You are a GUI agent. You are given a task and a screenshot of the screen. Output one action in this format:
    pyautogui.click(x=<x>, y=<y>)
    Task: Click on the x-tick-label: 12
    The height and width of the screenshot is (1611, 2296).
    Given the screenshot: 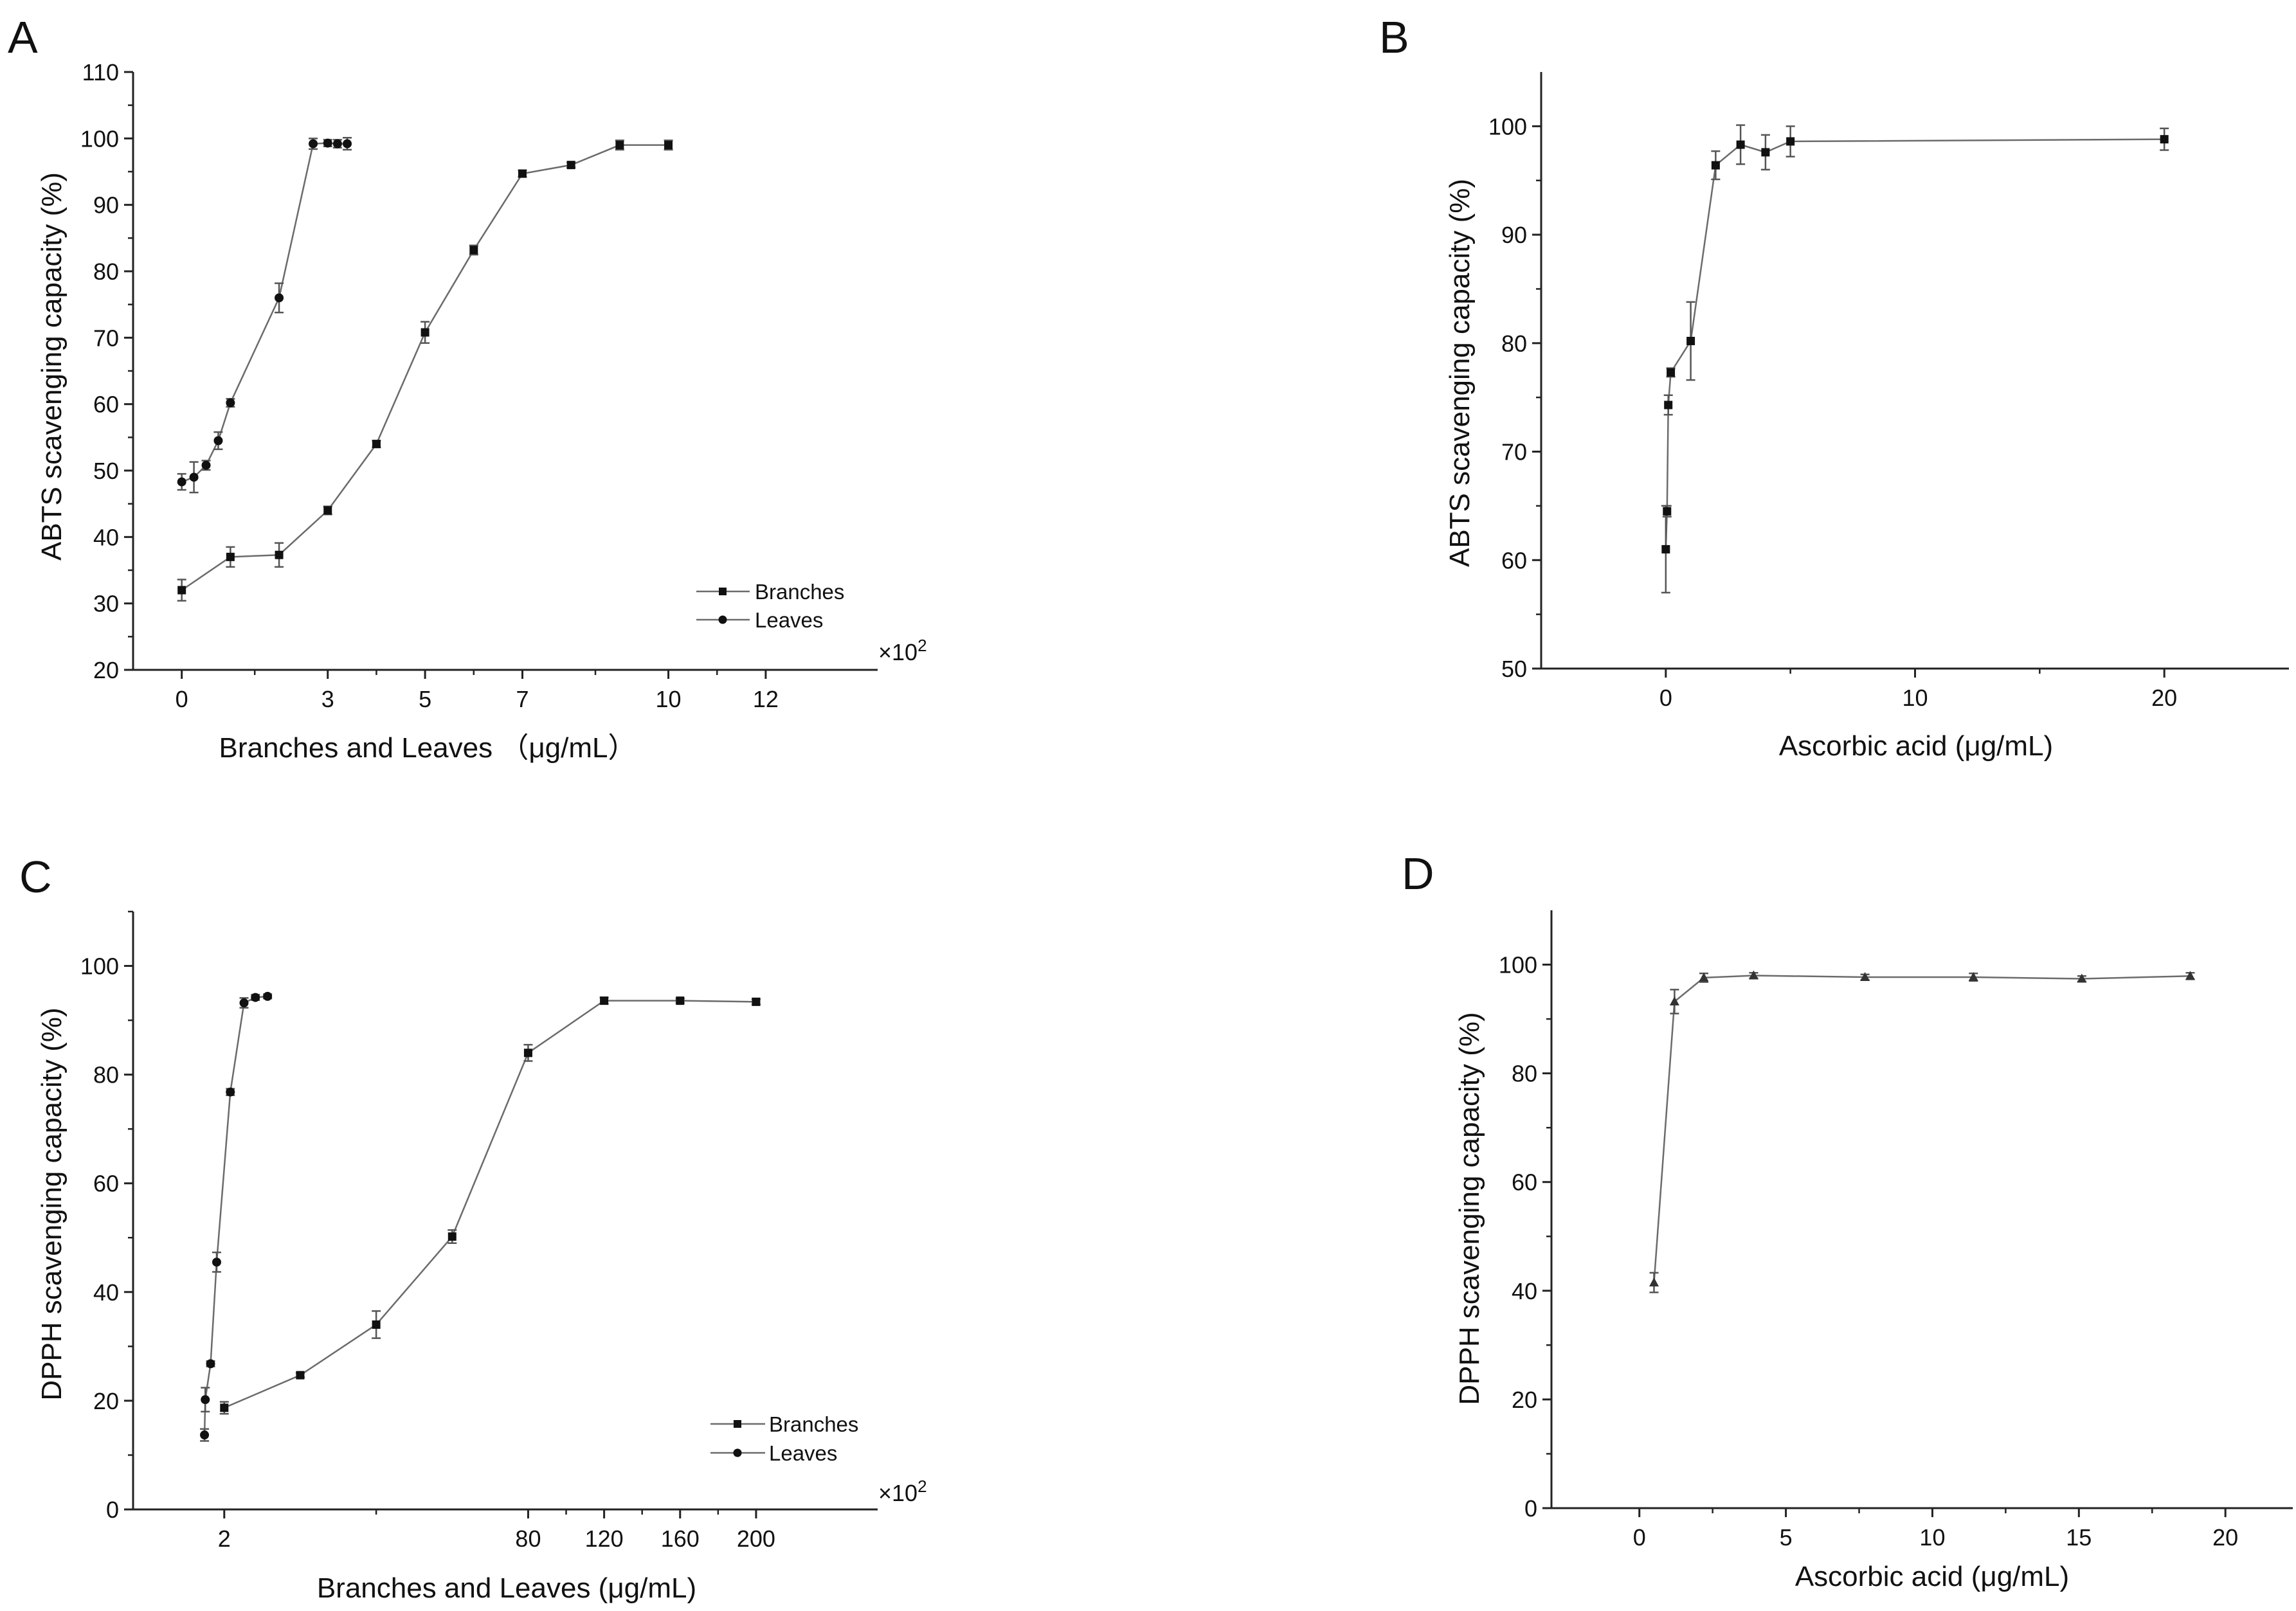 What is the action you would take?
    pyautogui.click(x=766, y=699)
    